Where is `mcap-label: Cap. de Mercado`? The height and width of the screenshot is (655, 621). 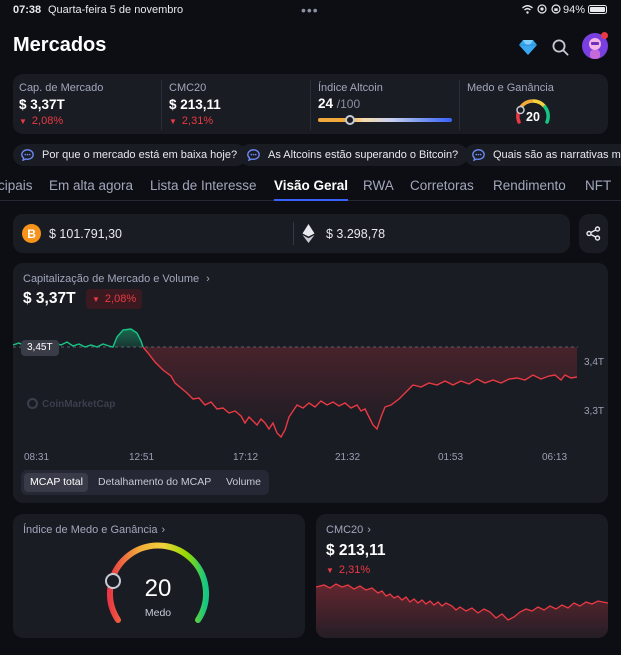
mcap-label: Cap. de Mercado is located at coordinates (61, 88).